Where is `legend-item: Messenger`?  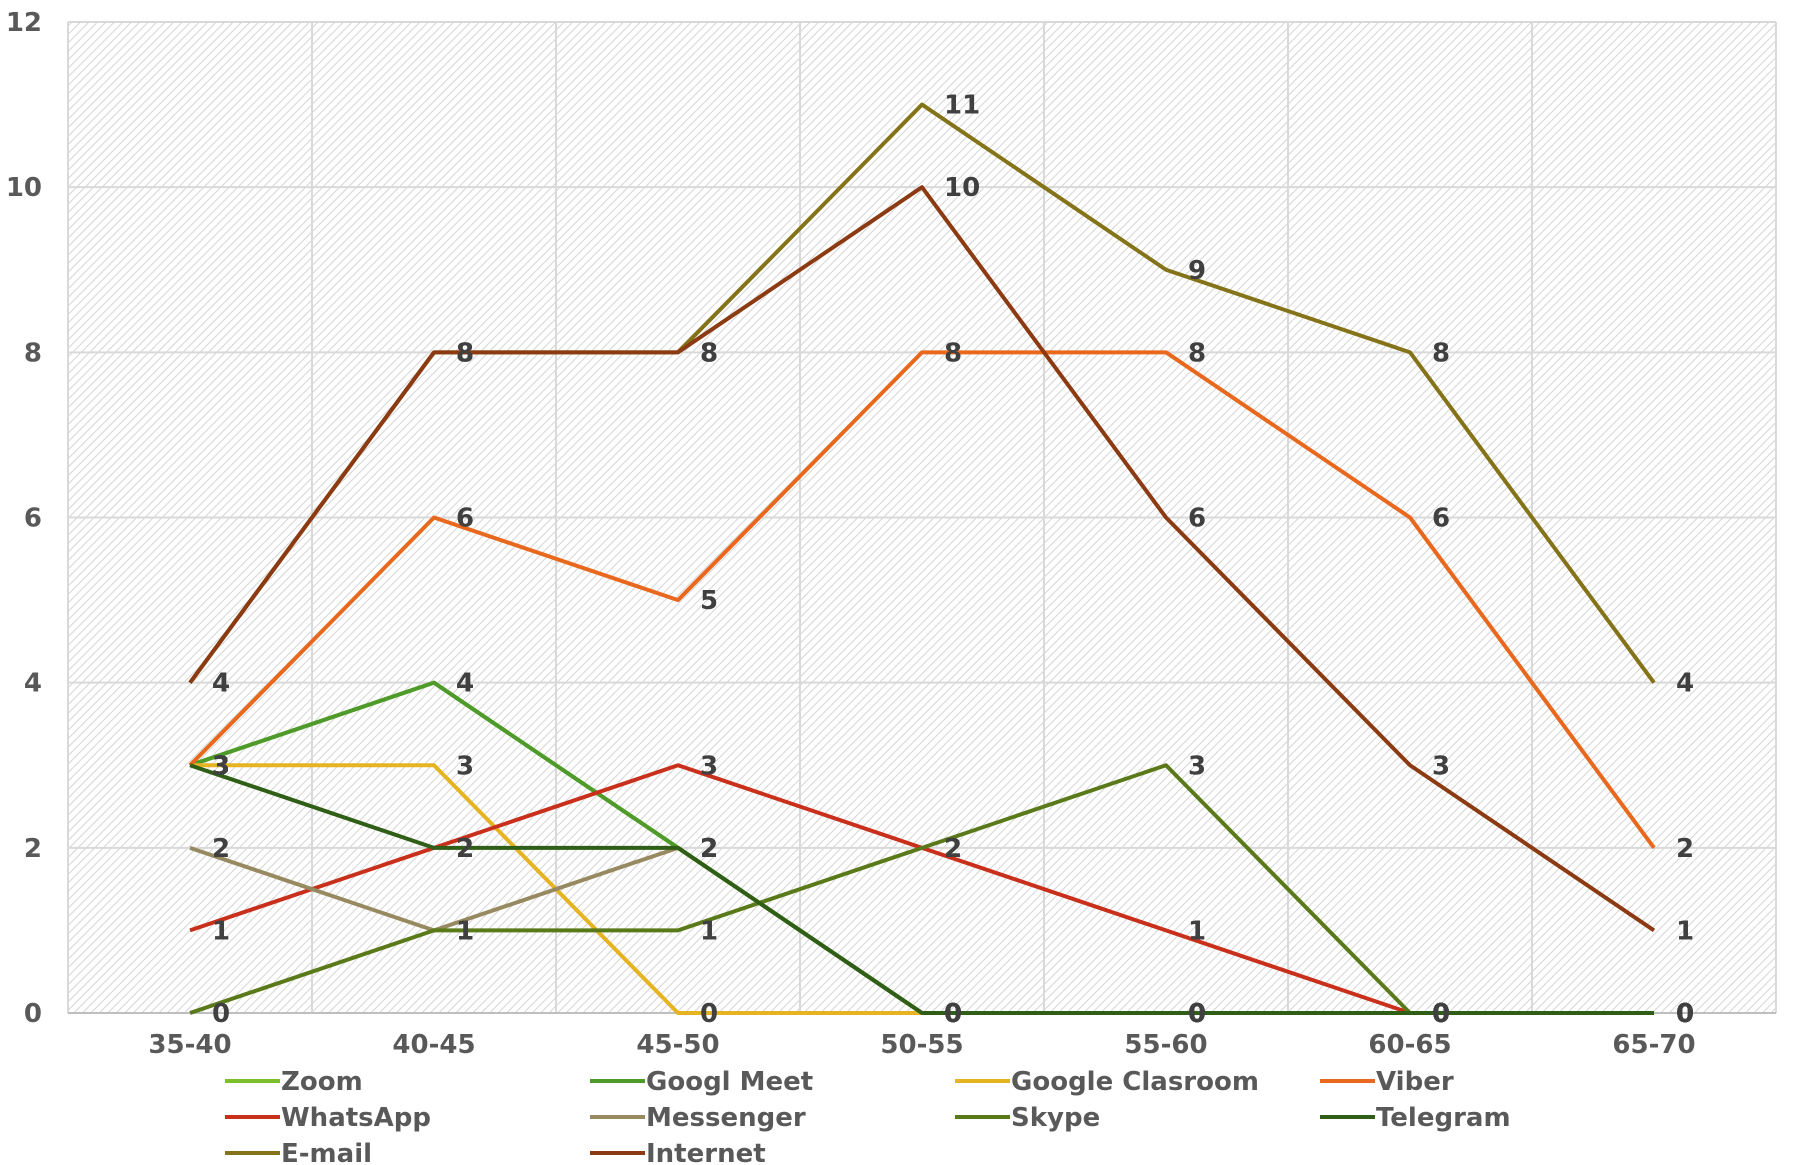
legend-item: Messenger is located at coordinates (698, 1118).